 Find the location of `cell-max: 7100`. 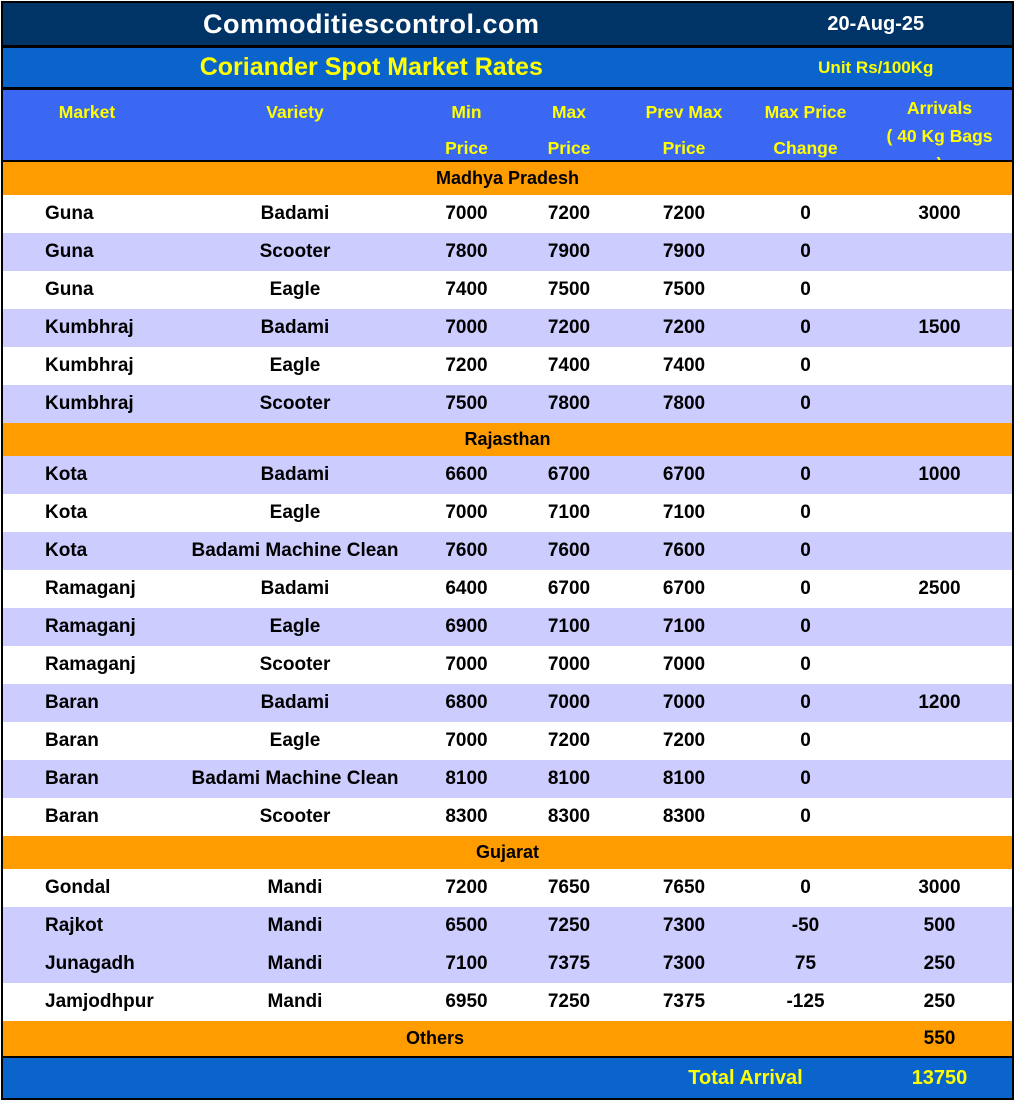

cell-max: 7100 is located at coordinates (569, 512).